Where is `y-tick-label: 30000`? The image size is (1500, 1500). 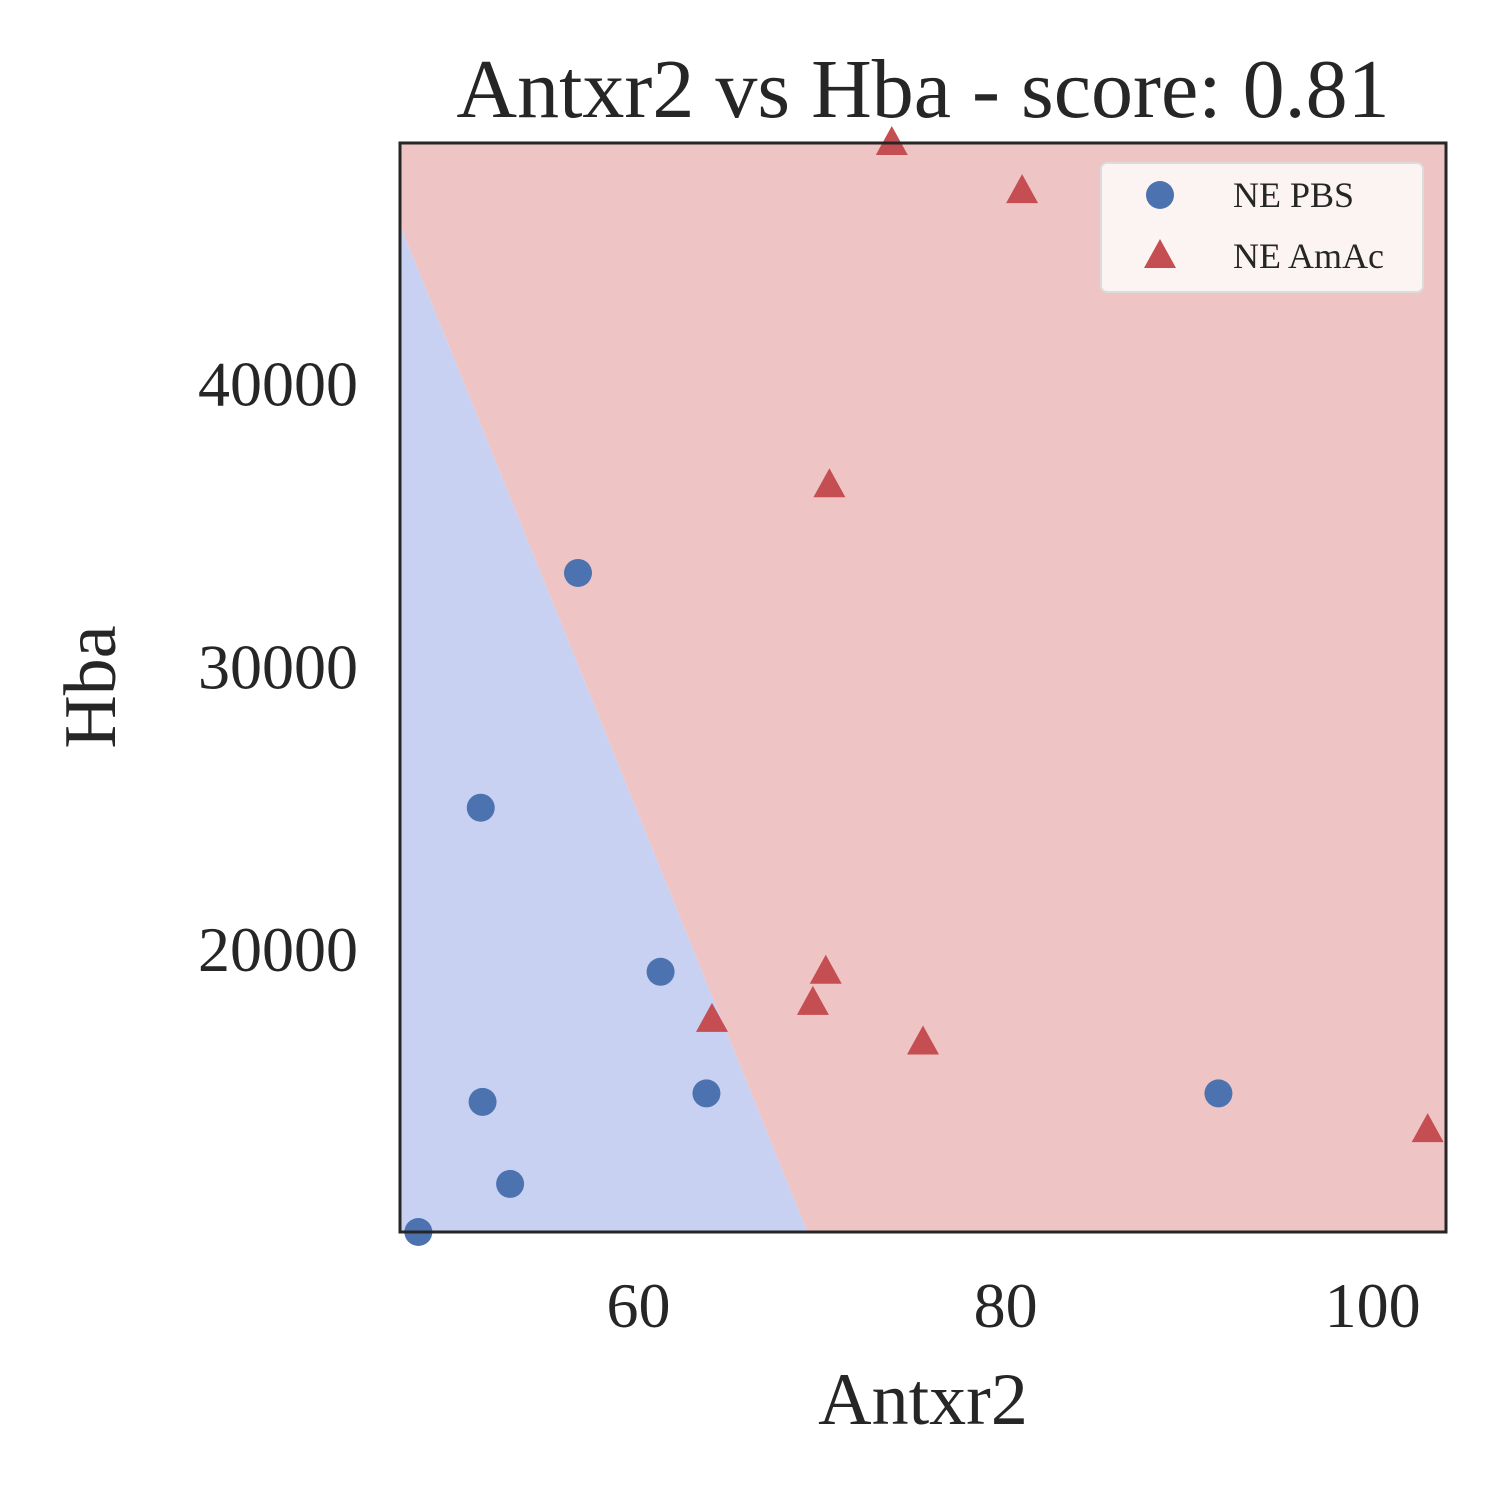
y-tick-label: 30000 is located at coordinates (278, 666).